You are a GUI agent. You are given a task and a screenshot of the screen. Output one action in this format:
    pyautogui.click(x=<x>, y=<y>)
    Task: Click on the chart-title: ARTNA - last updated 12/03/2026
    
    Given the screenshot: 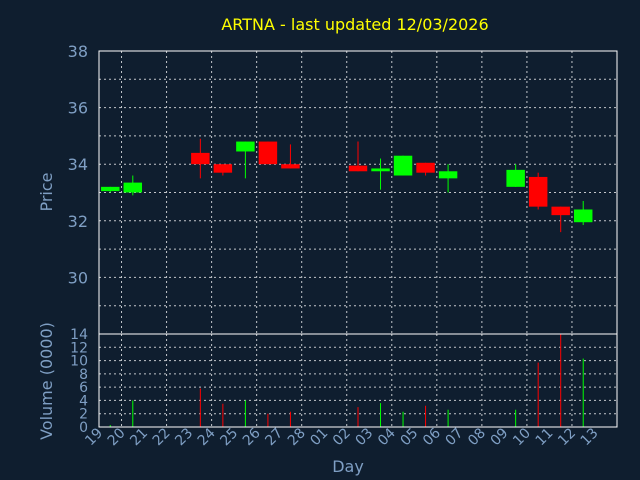 What is the action you would take?
    pyautogui.click(x=354, y=24)
    